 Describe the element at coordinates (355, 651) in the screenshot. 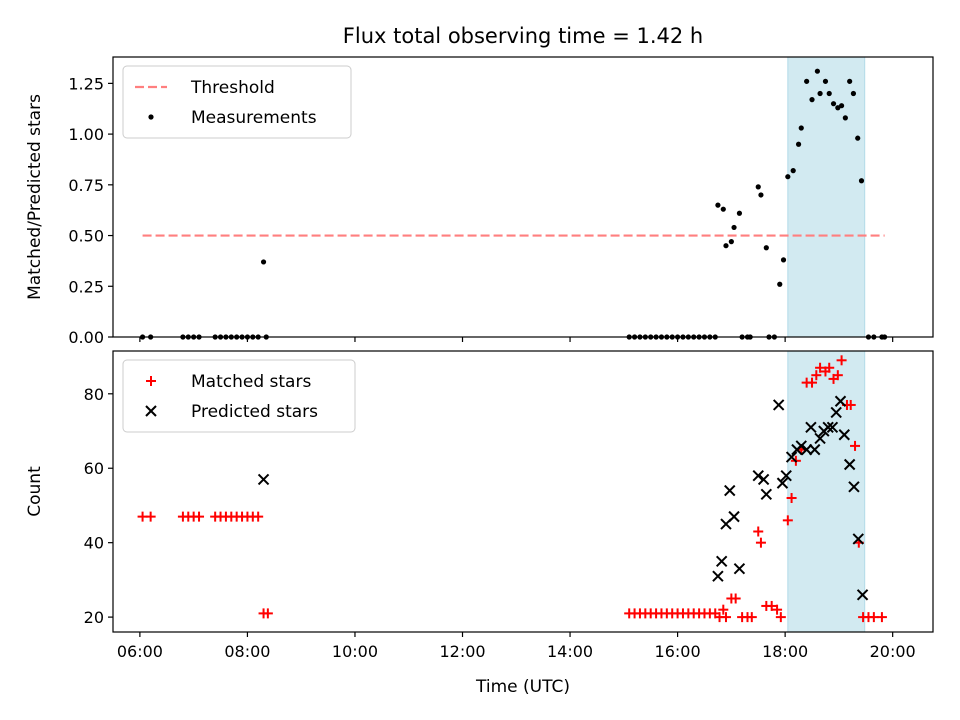

I see `x-tick-label: 10:00` at that location.